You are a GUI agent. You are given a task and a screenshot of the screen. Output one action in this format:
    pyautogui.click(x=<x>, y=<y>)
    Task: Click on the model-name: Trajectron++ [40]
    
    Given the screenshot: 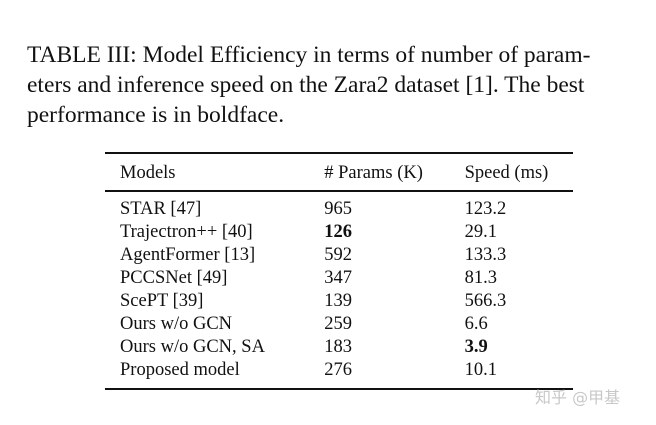 What is the action you would take?
    pyautogui.click(x=186, y=231)
    